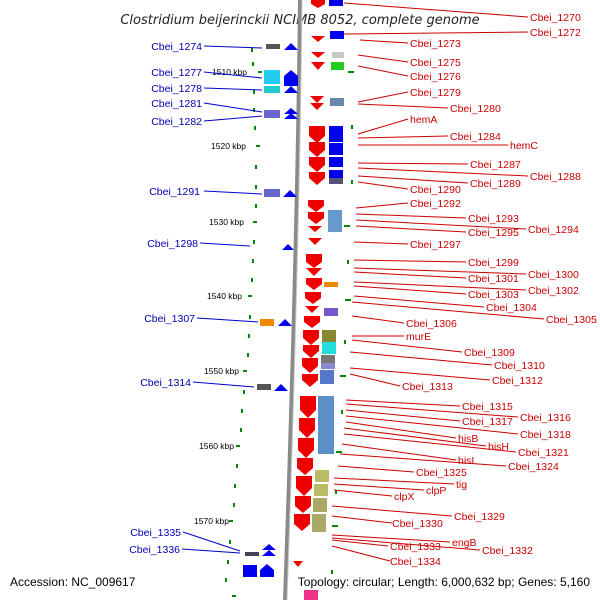 Image resolution: width=600 pixels, height=600 pixels. Describe the element at coordinates (489, 353) in the screenshot. I see `gene-label: Cbei_1309` at that location.